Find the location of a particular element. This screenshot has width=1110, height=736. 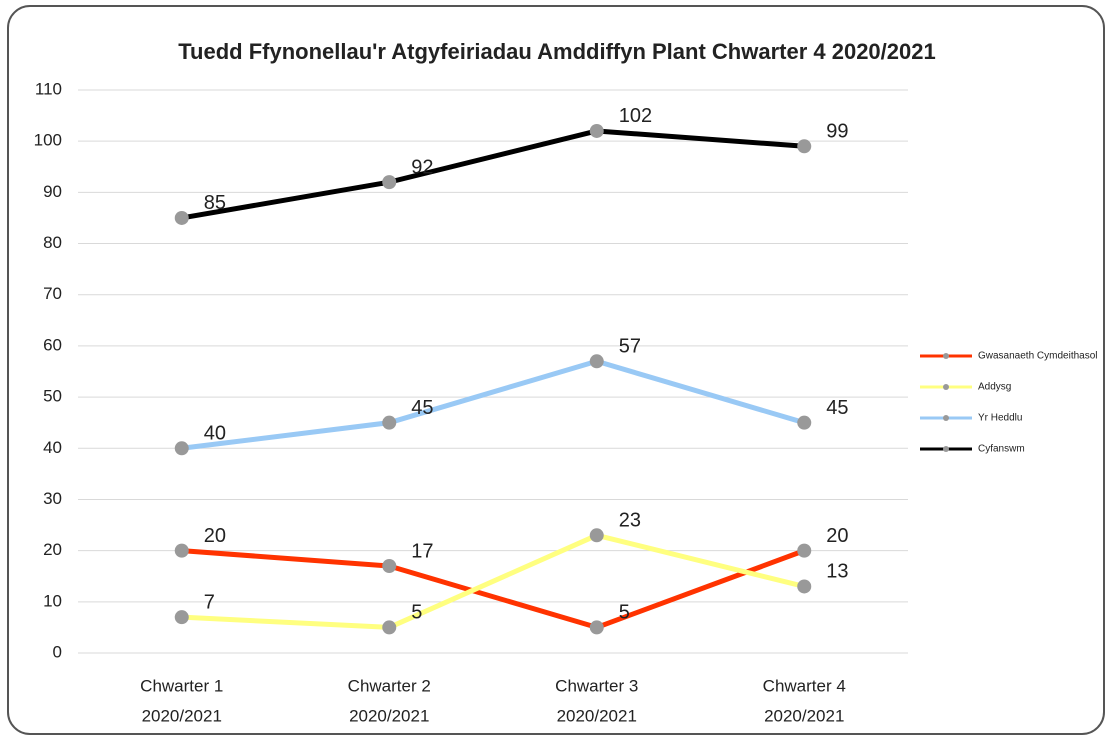

y-tick-label: 30 is located at coordinates (52, 498).